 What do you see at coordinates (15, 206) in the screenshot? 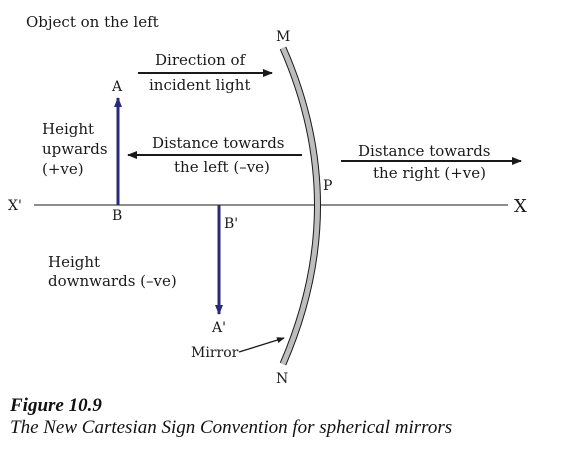
I see `point-x-prime: X'` at bounding box center [15, 206].